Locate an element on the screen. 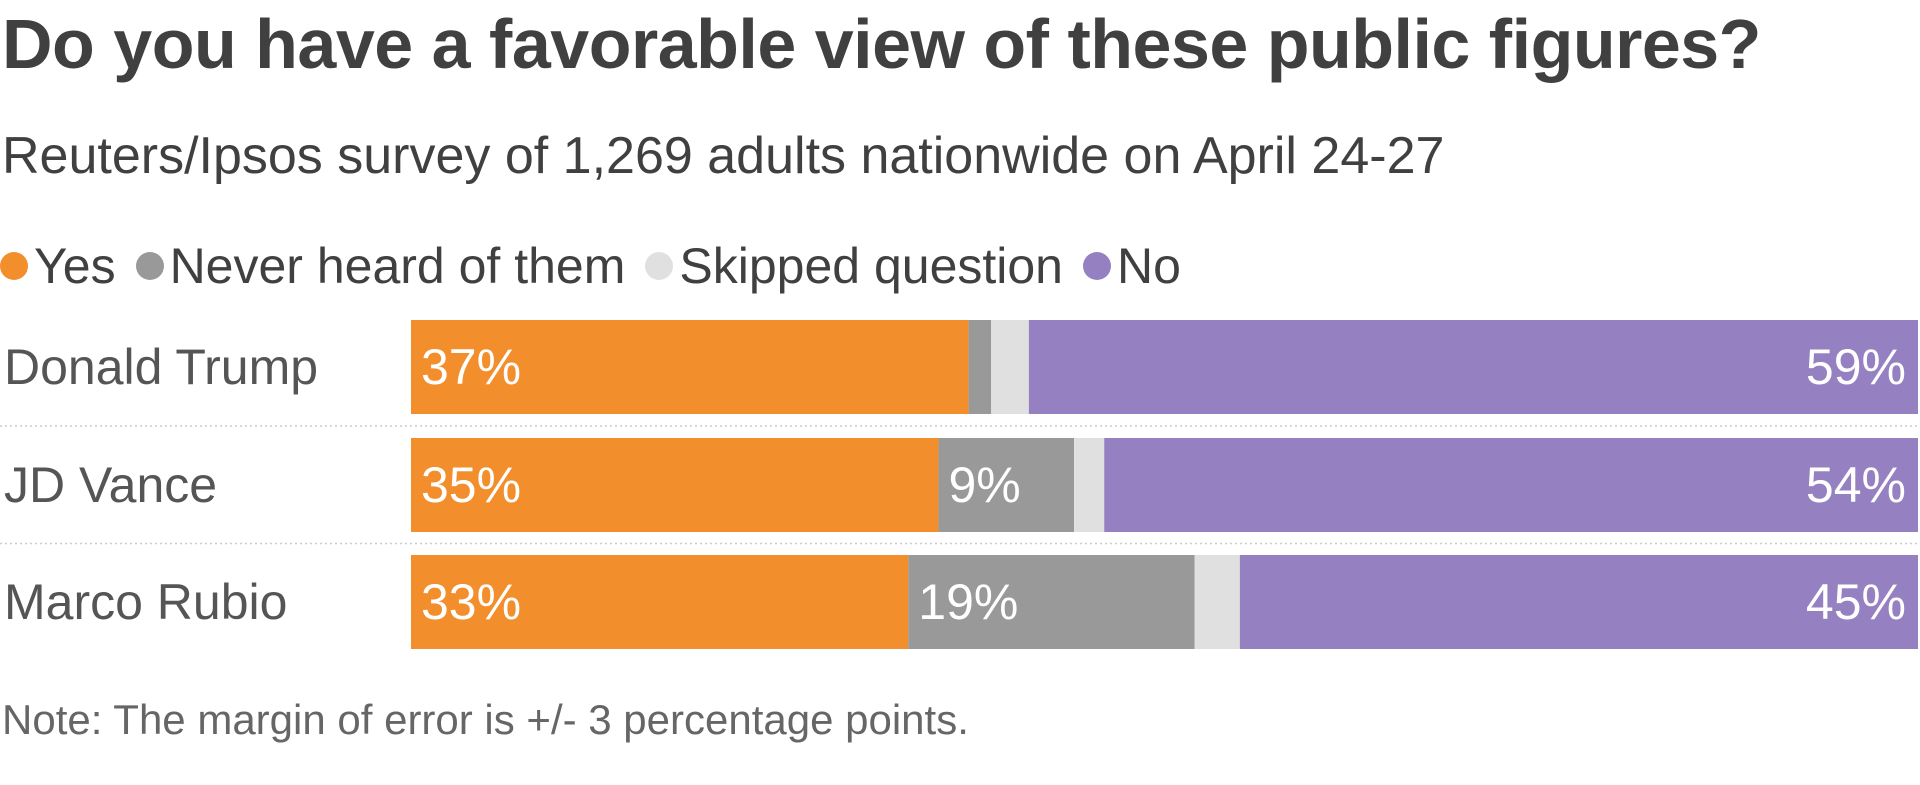  bar-donald-trump-skipped-question is located at coordinates (1010, 367).